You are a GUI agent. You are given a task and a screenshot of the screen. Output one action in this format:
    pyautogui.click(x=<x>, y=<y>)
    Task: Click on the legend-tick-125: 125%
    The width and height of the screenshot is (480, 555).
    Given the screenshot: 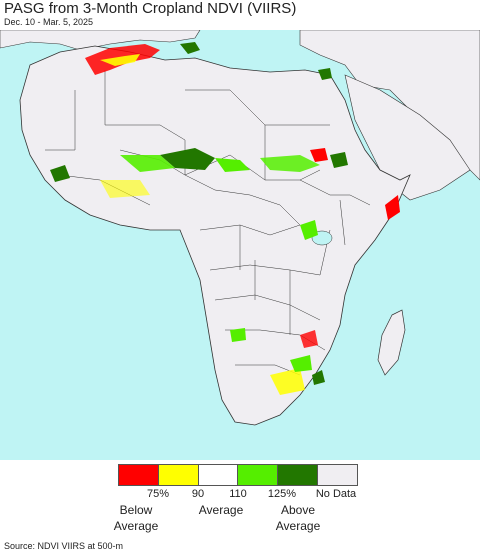 What is the action you would take?
    pyautogui.click(x=282, y=494)
    